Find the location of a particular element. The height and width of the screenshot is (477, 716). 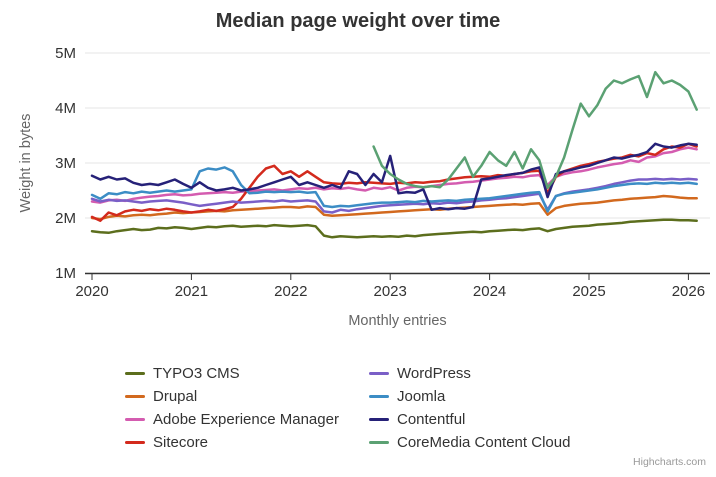

x-axis-title: Monthly entries is located at coordinates (397, 321).